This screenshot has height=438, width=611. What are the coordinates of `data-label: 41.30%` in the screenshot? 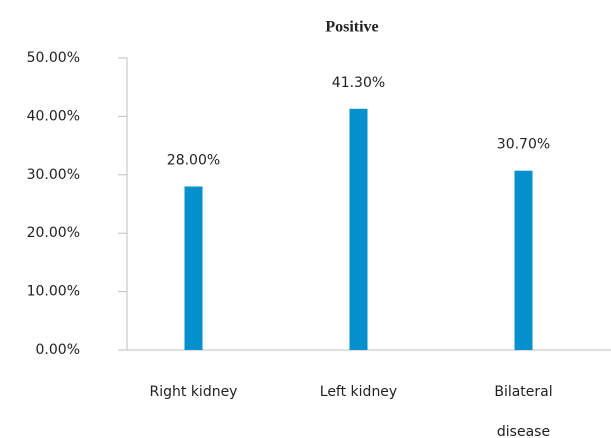 It's located at (358, 83).